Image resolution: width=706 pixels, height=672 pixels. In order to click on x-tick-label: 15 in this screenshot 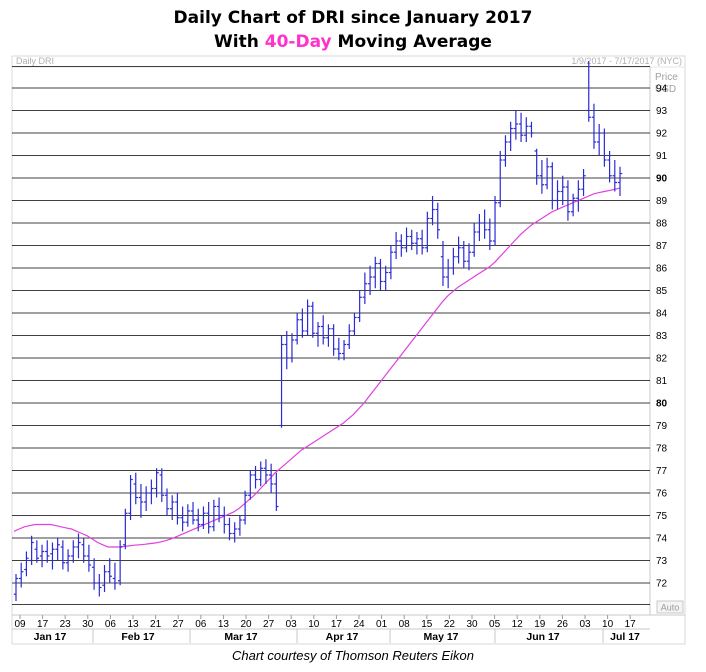, I will do `click(427, 624)`.